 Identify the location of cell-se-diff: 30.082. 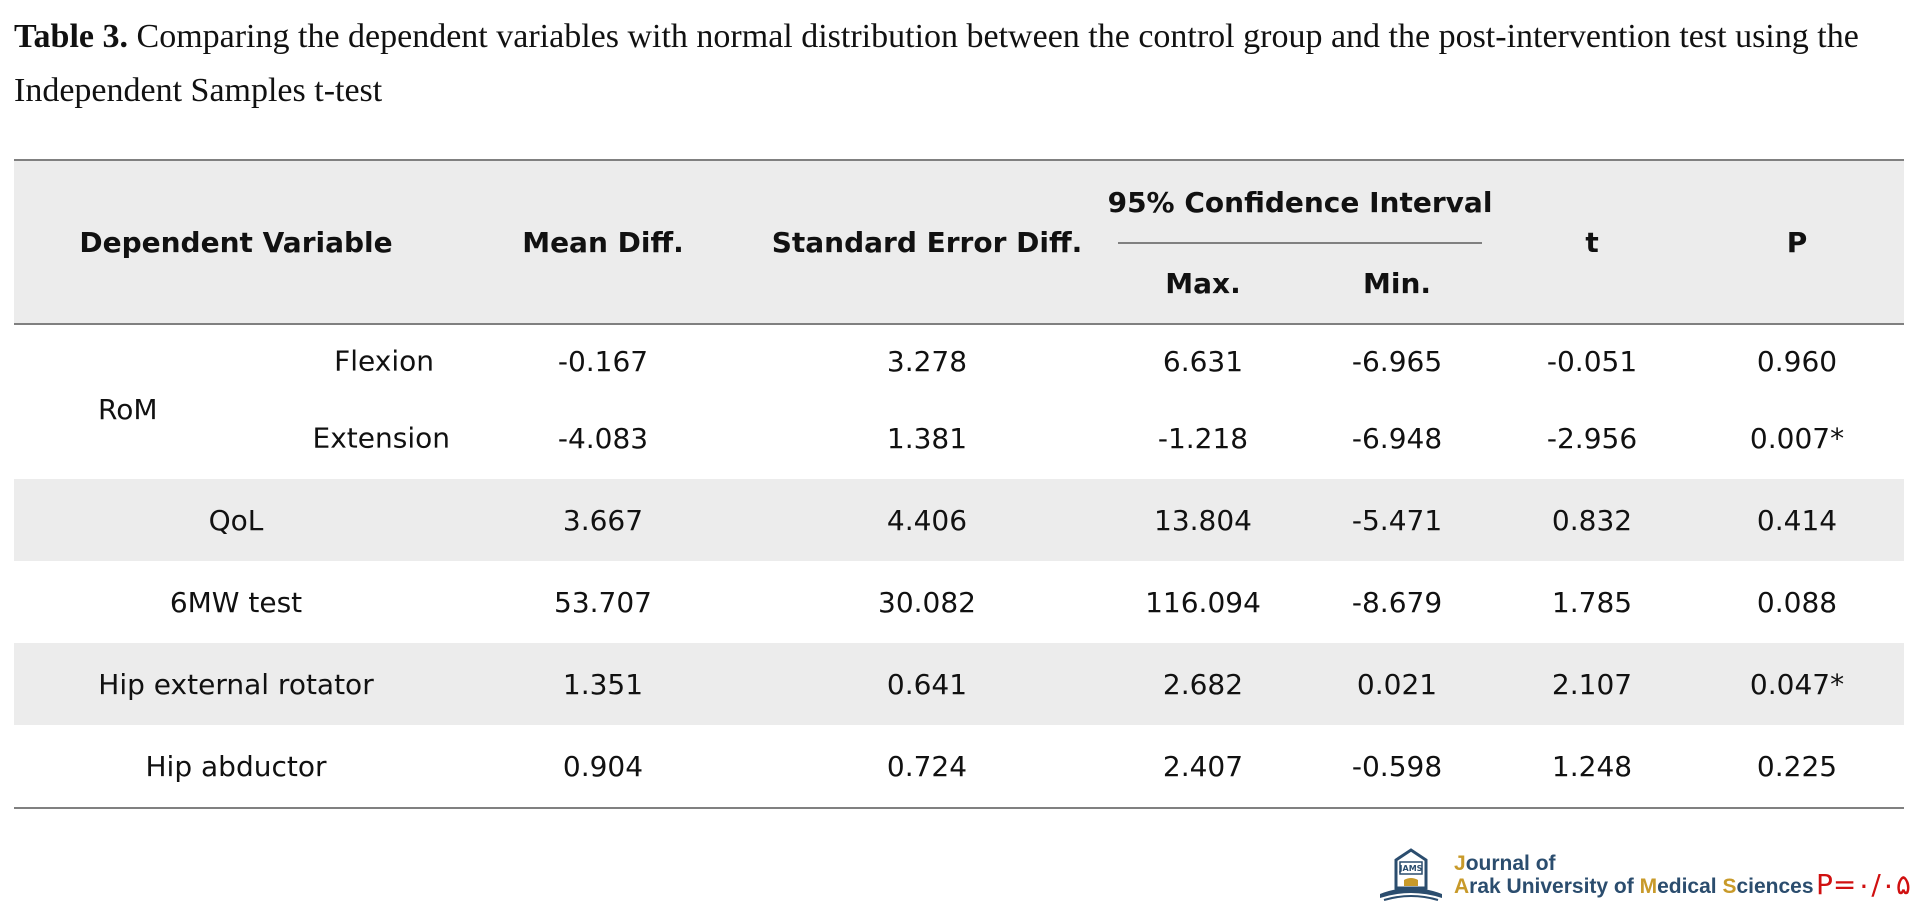
(927, 602).